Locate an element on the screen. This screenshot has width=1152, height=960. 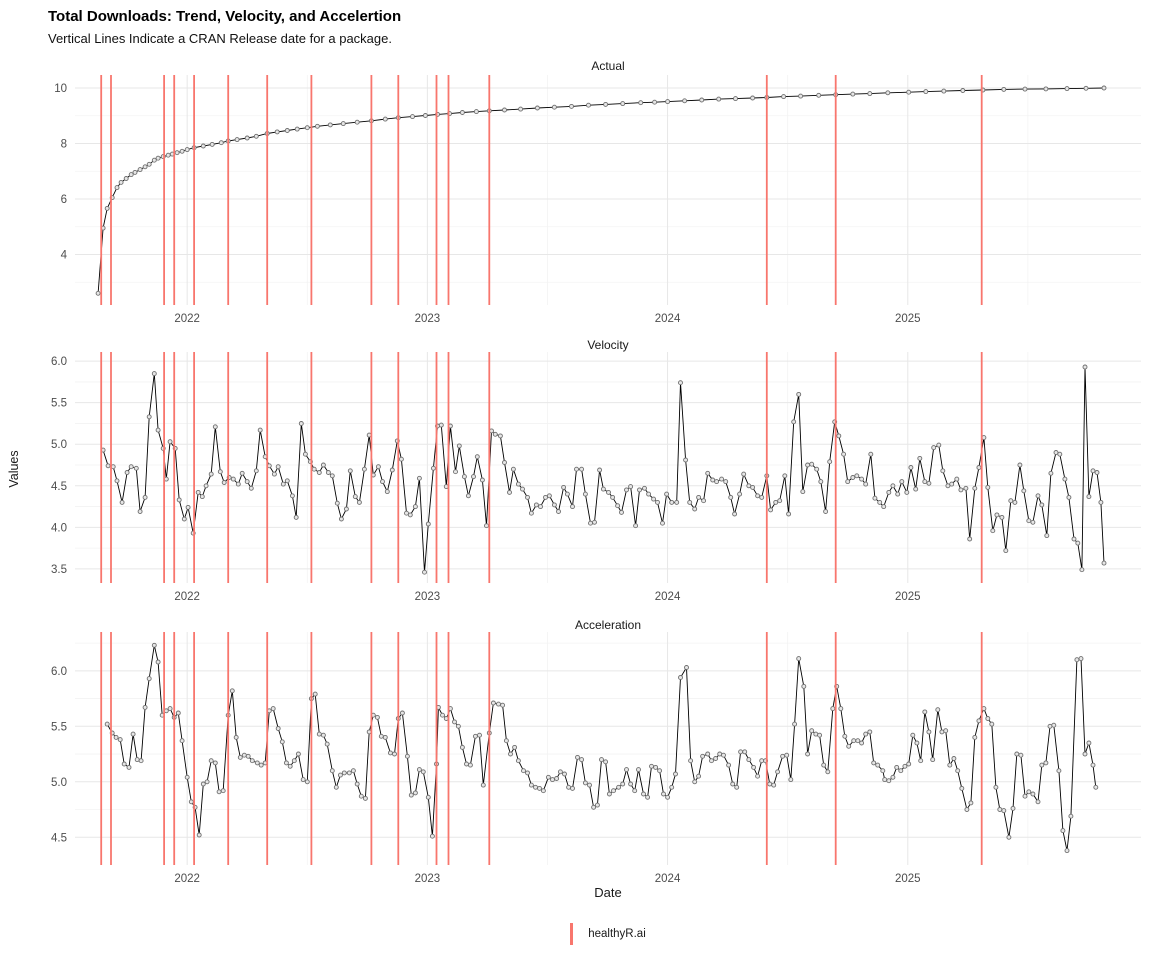
legend: healthyR.ai is located at coordinates (608, 934).